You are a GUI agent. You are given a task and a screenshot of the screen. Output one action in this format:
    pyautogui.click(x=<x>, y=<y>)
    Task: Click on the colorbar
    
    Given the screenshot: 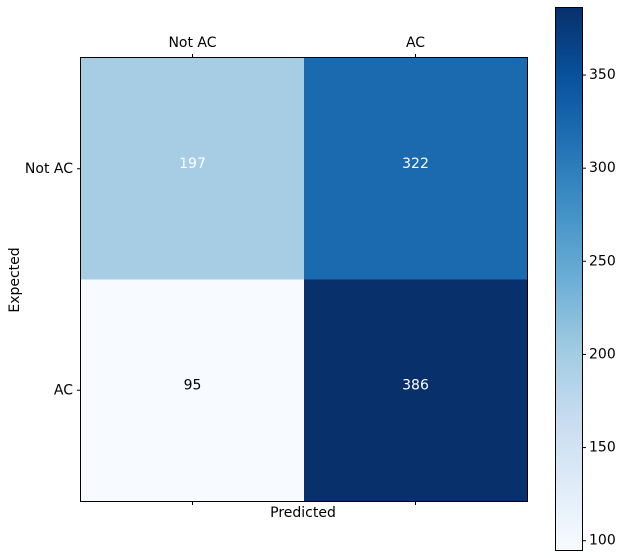 What is the action you would take?
    pyautogui.click(x=569, y=279)
    